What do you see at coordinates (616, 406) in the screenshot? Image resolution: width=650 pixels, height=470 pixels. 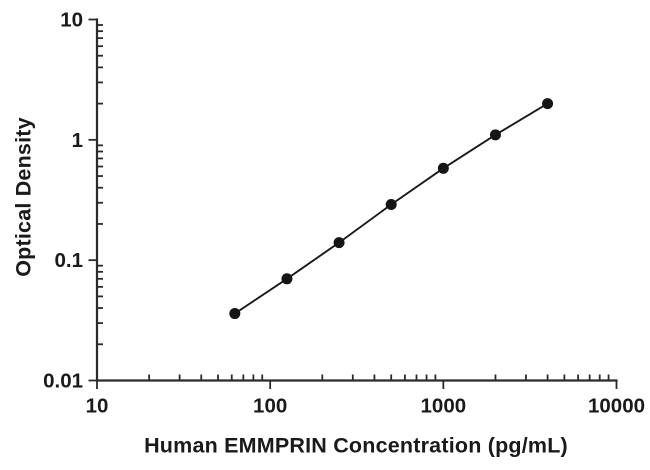 I see `x-axis-tick-label: 10000` at bounding box center [616, 406].